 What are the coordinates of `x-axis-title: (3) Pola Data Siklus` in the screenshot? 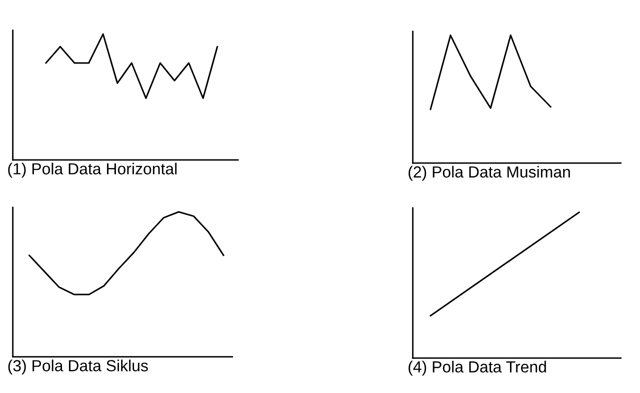 It's located at (78, 367).